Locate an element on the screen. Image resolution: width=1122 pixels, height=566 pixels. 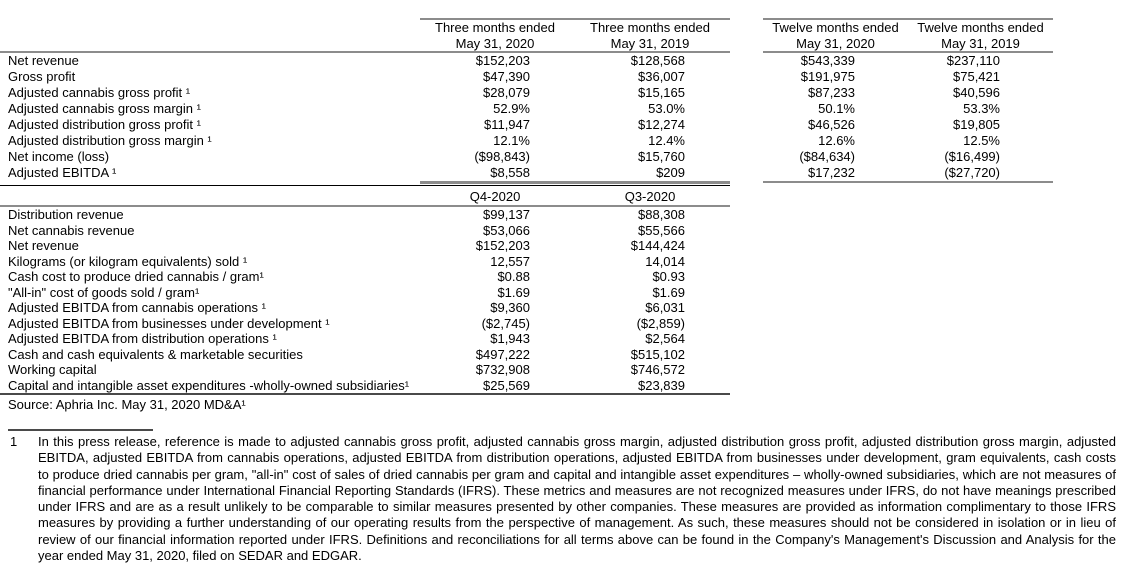
value-q3-2020: $55,566 is located at coordinates (661, 230).